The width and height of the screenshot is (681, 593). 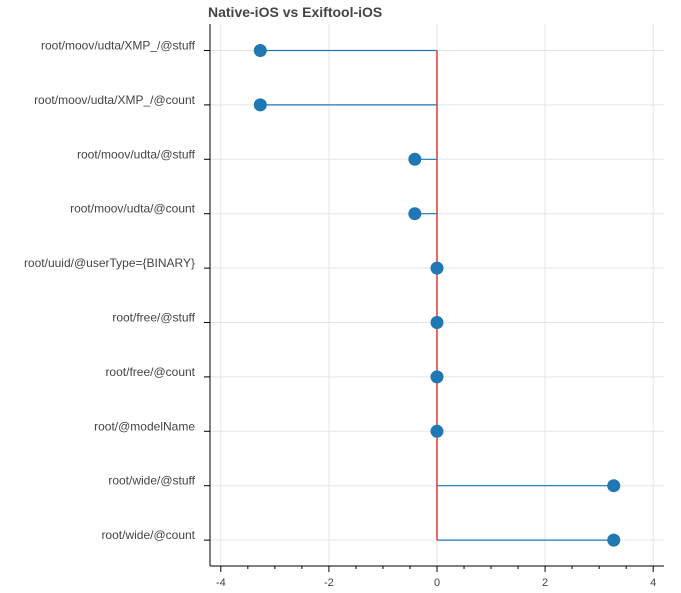 I want to click on y-tick-label: root/moov/udta/@count, so click(x=133, y=209).